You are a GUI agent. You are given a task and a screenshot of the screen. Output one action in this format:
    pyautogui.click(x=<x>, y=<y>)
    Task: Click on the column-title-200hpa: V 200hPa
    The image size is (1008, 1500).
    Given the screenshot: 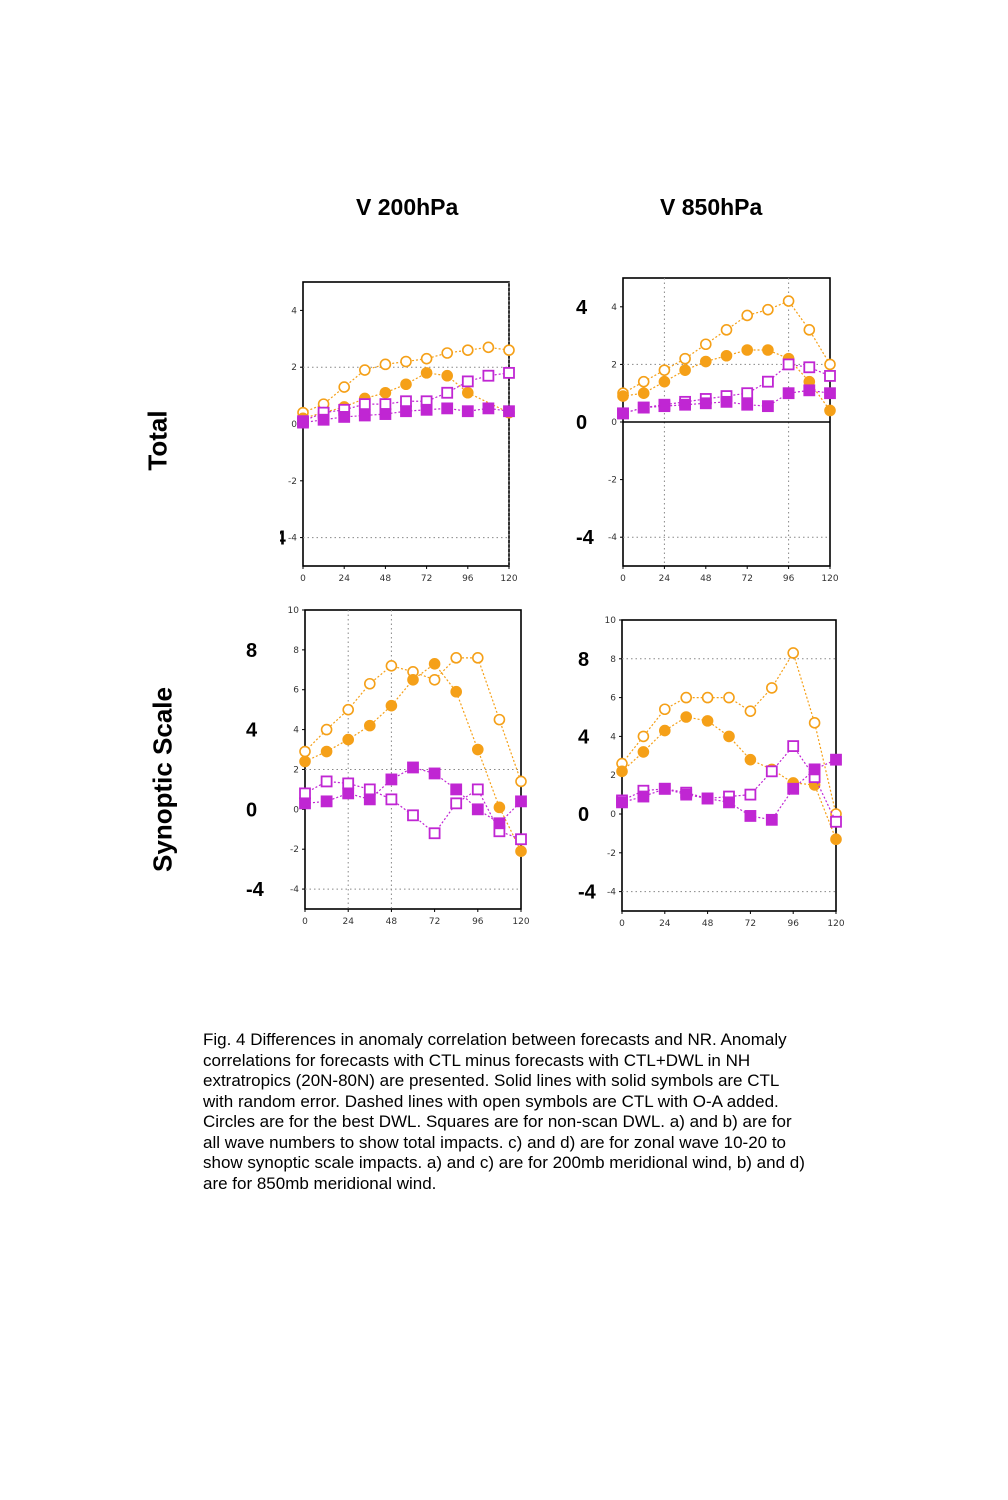 What is the action you would take?
    pyautogui.click(x=407, y=207)
    